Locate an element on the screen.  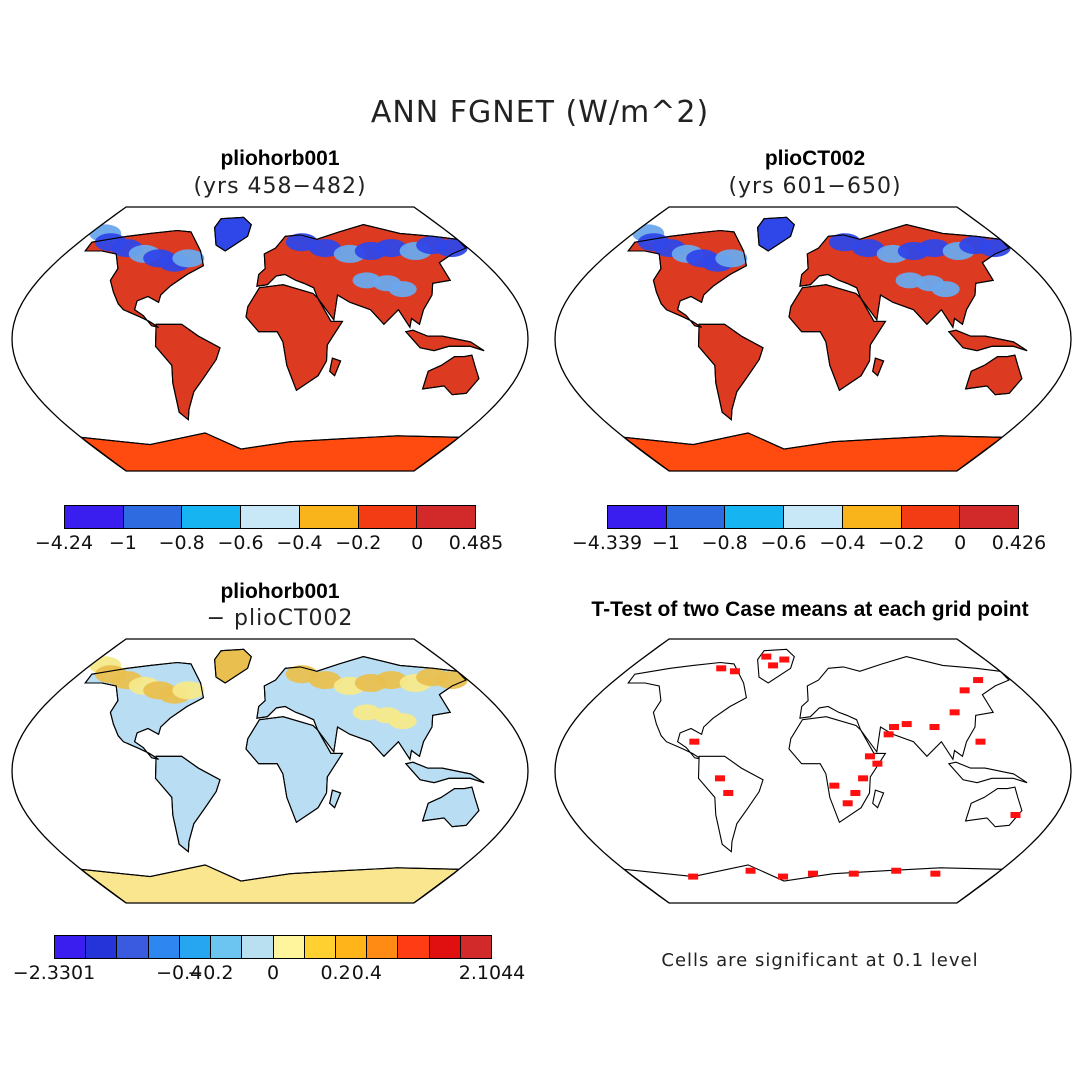
panel3-subtitle: − plioCT002 is located at coordinates (280, 618).